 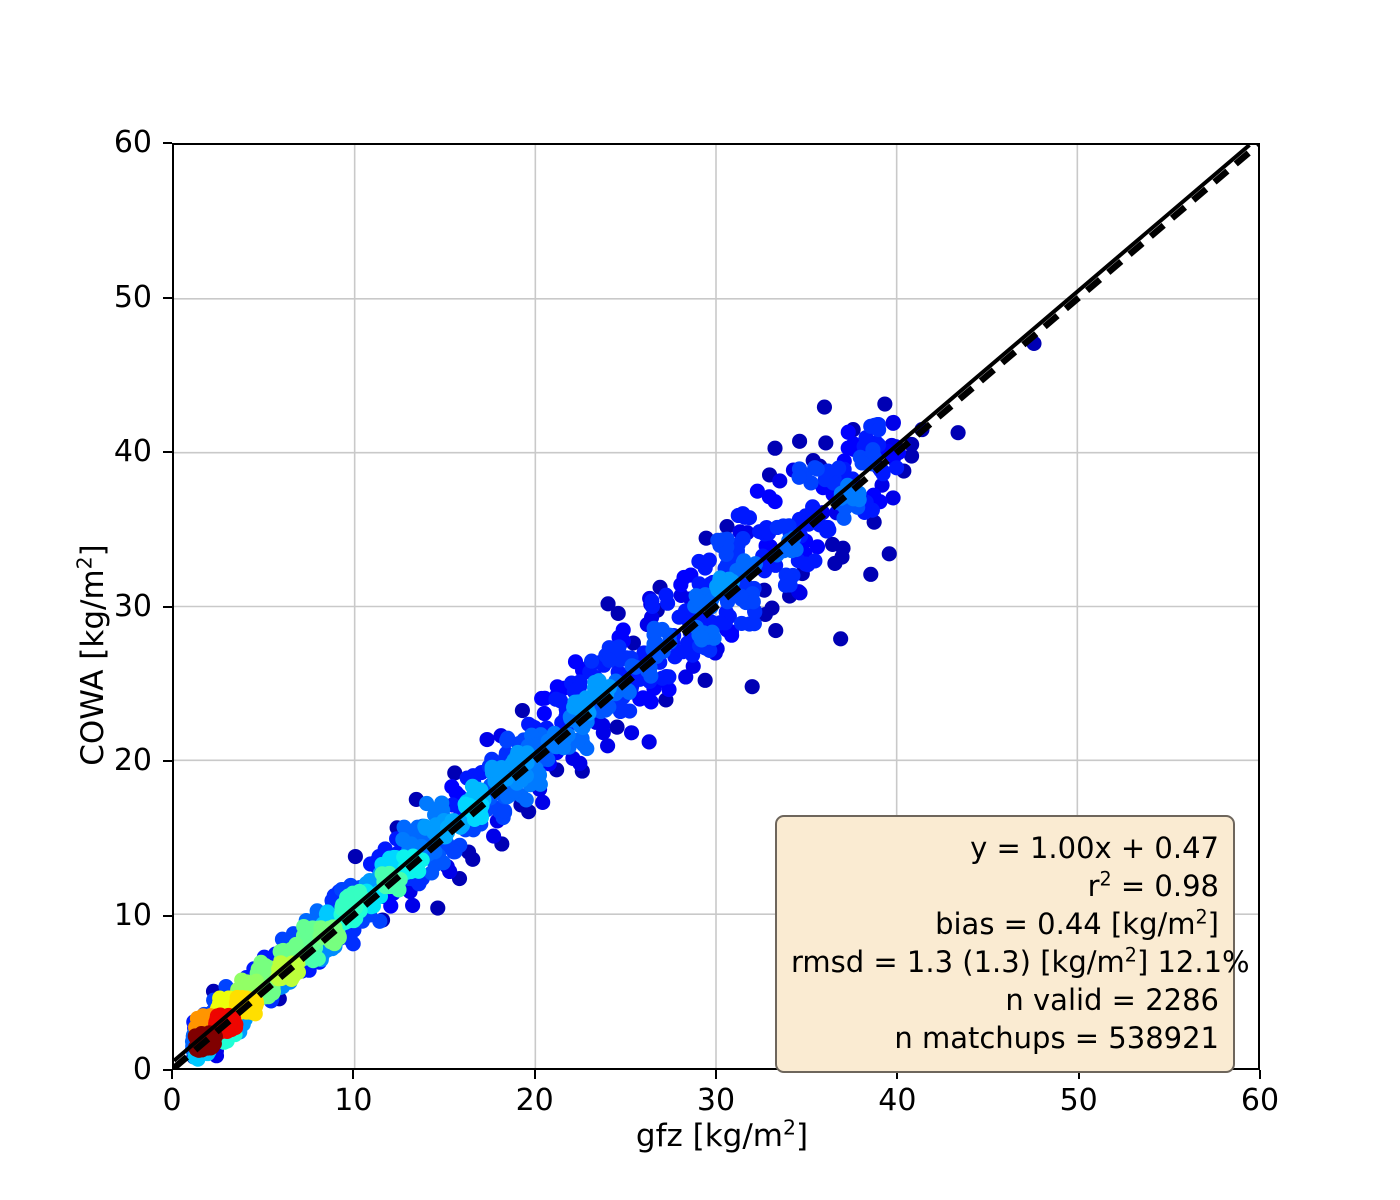 I want to click on x-tick-label: 20, so click(x=534, y=1100).